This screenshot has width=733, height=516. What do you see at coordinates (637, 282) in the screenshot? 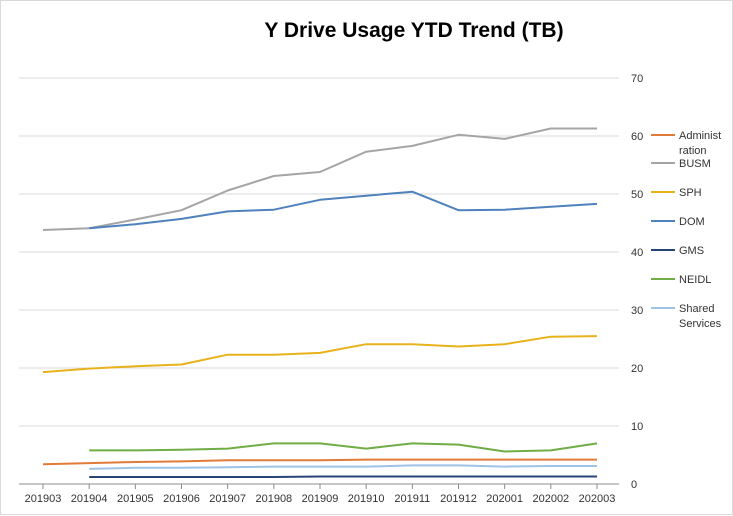
I see `y-axis-ticks: 0 10 20 30 40 50 60 70` at bounding box center [637, 282].